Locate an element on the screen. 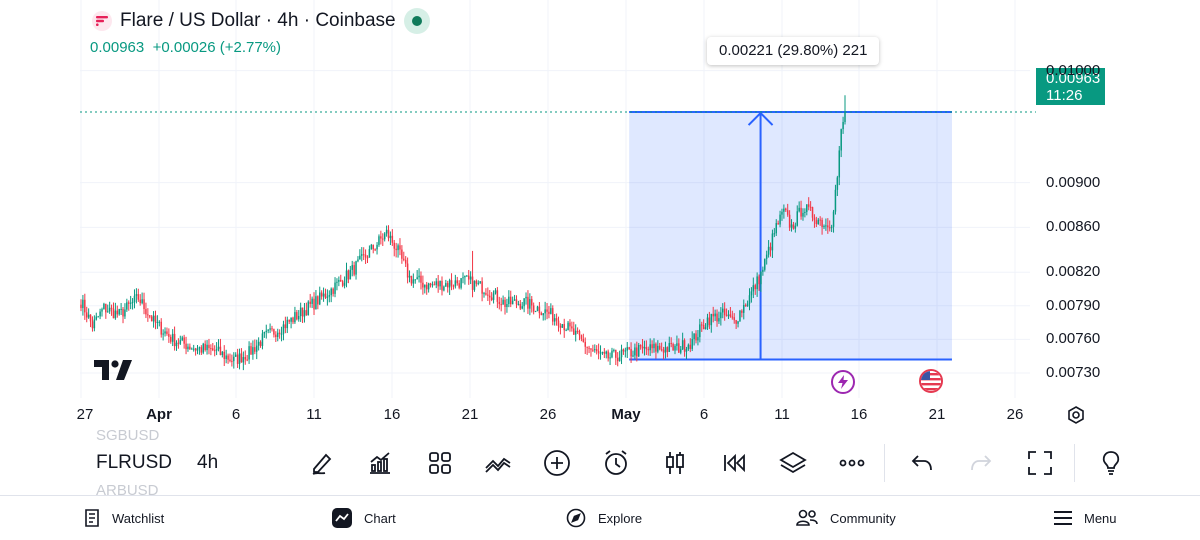 The image size is (1200, 540). nav-watchlist: Watchlist is located at coordinates (124, 518).